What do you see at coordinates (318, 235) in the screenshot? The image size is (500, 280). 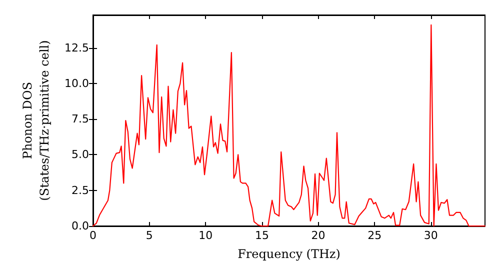 I see `x-tick-label: 20` at bounding box center [318, 235].